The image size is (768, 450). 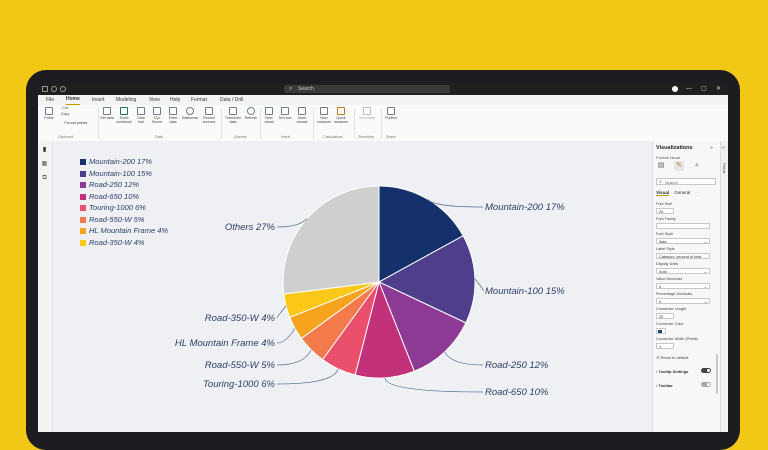 I want to click on connector-length-value: 20, so click(x=661, y=317).